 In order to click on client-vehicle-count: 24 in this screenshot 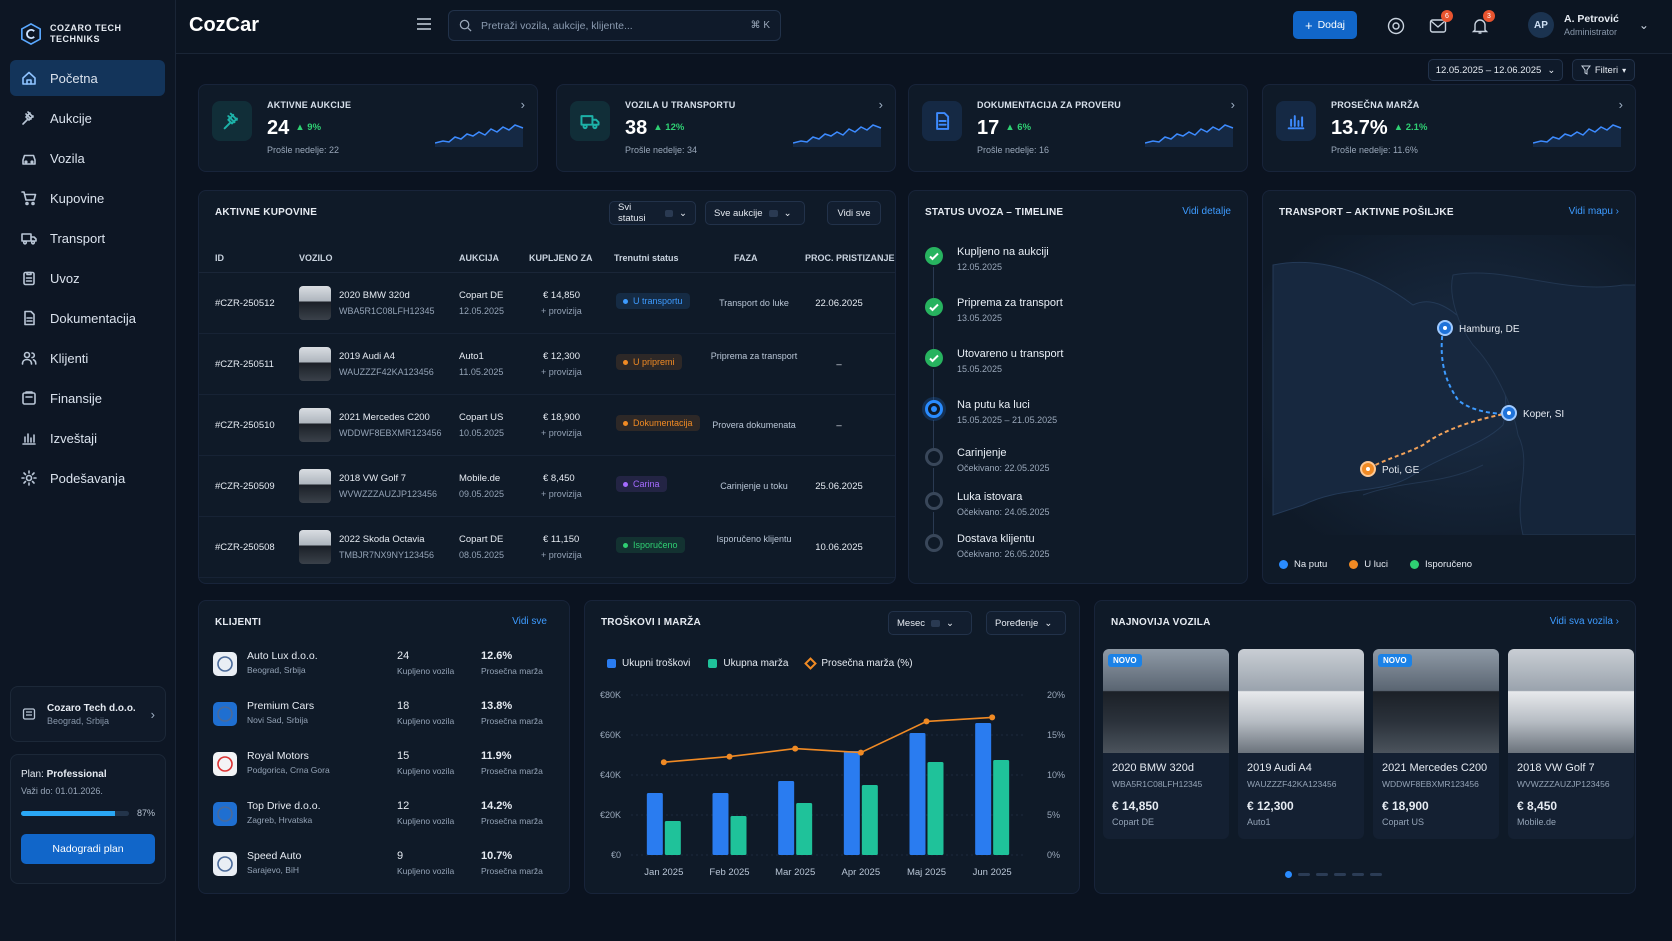, I will do `click(403, 656)`.